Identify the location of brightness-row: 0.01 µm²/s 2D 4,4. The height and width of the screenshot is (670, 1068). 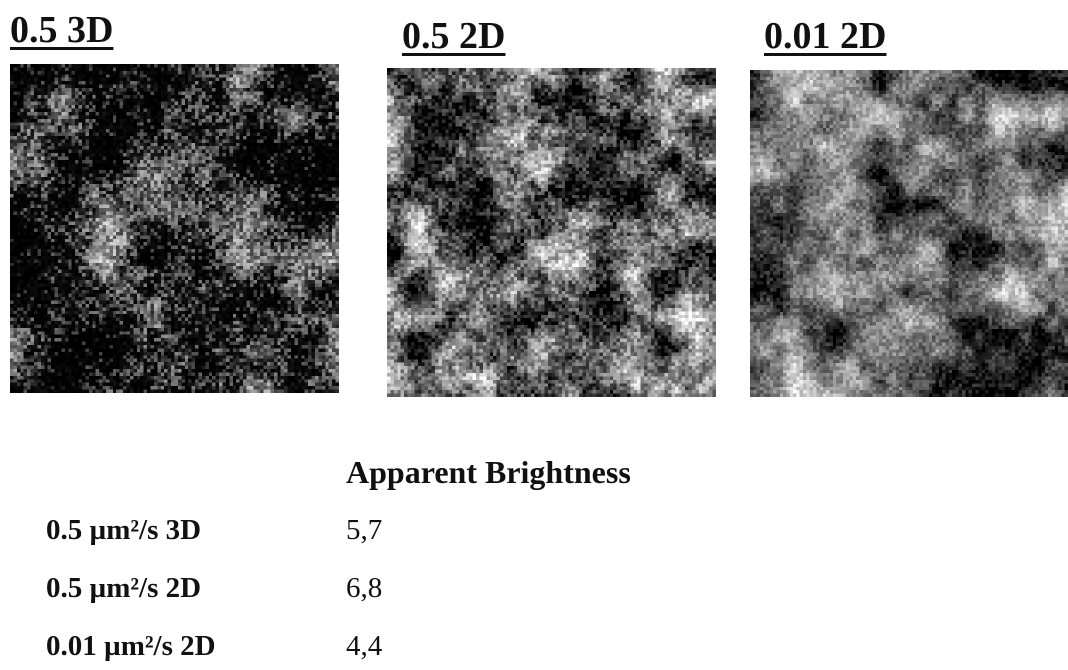
(350, 648).